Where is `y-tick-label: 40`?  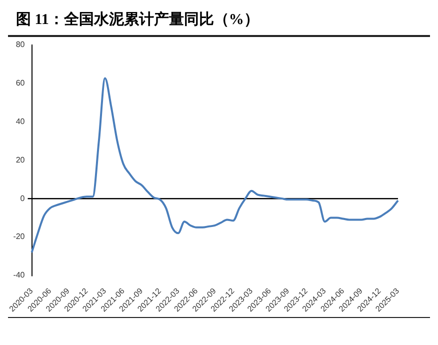
y-tick-label: 40 is located at coordinates (21, 121).